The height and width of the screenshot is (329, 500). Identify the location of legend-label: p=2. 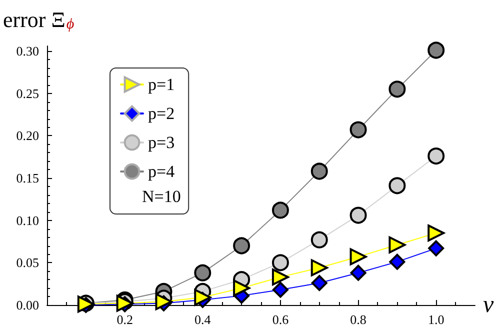
(161, 113).